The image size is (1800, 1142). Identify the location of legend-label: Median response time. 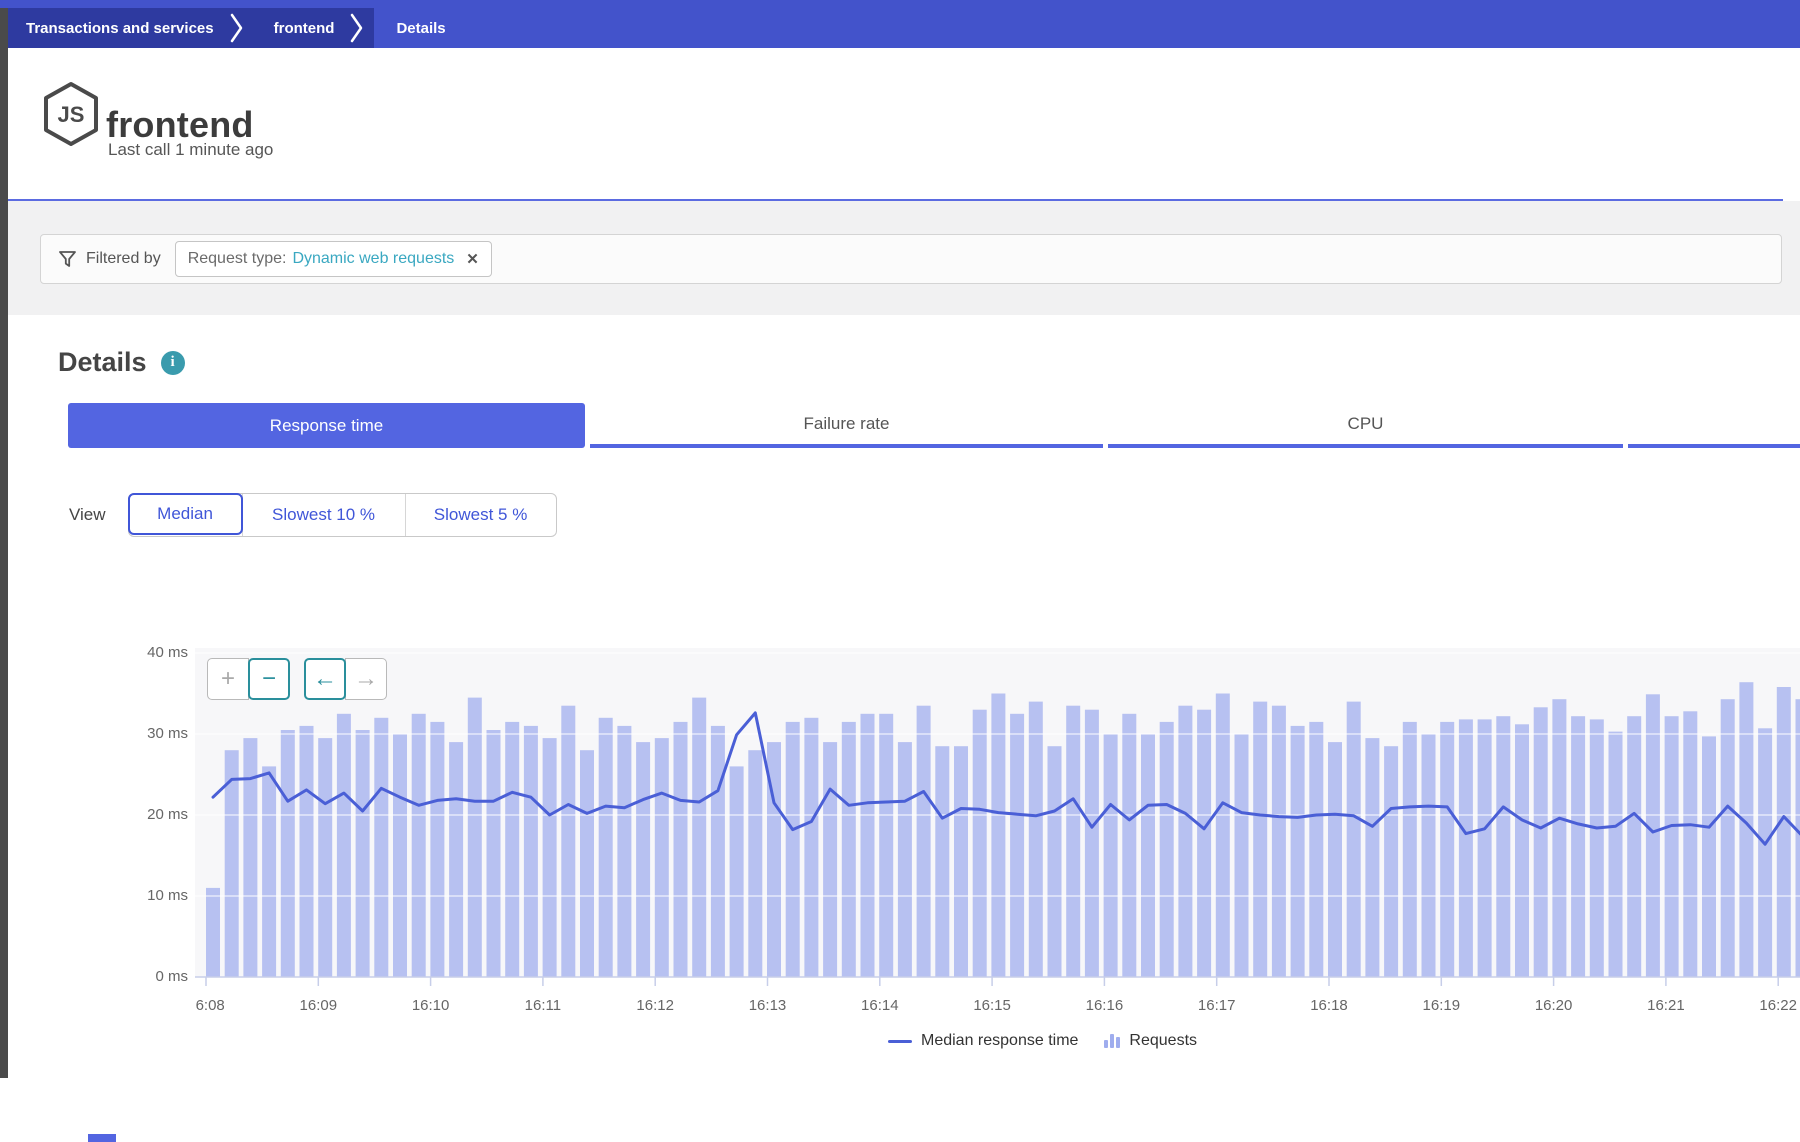
(1000, 1040).